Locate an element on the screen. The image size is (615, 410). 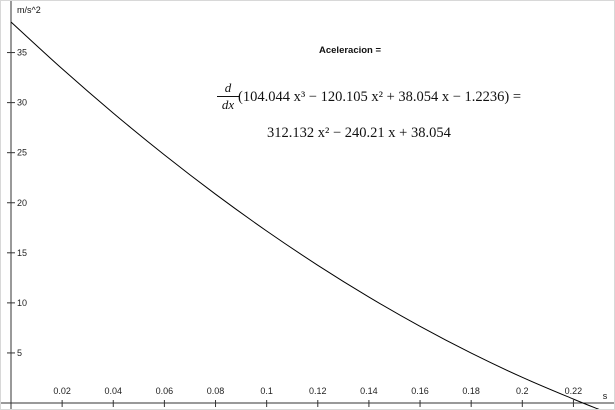
x-tick-label: 0.1 is located at coordinates (266, 391).